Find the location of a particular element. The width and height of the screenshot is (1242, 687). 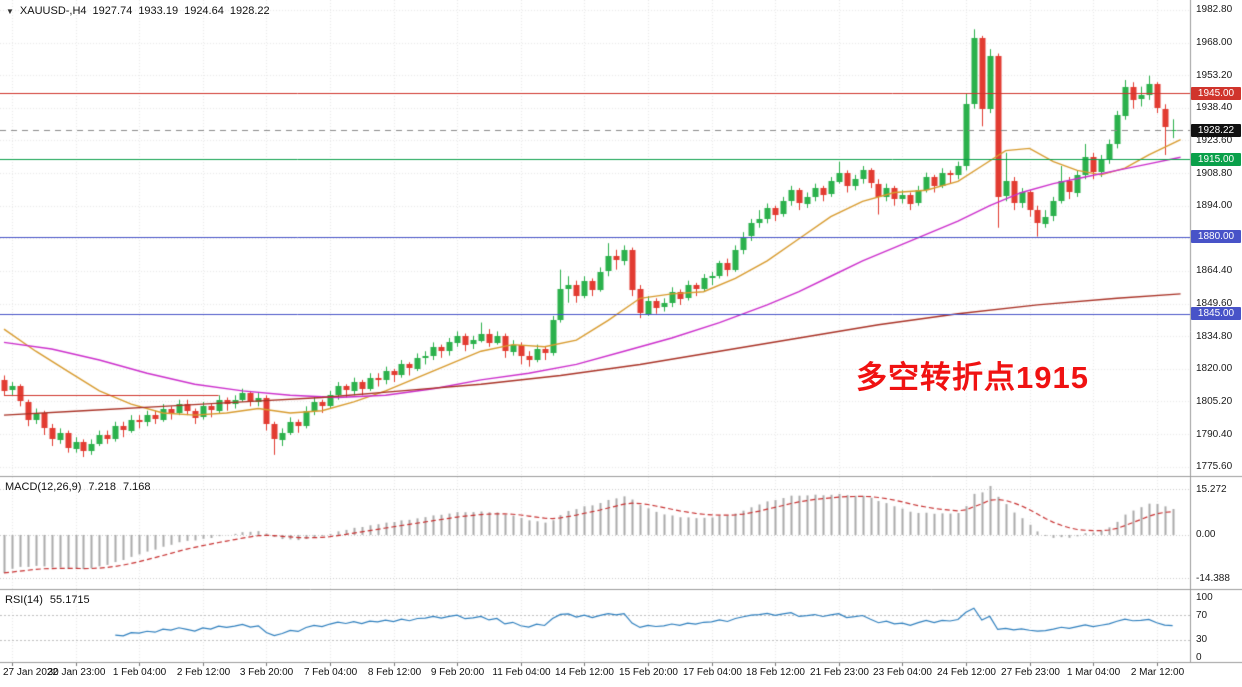

price-tick-label: 1864.40 is located at coordinates (1214, 271).